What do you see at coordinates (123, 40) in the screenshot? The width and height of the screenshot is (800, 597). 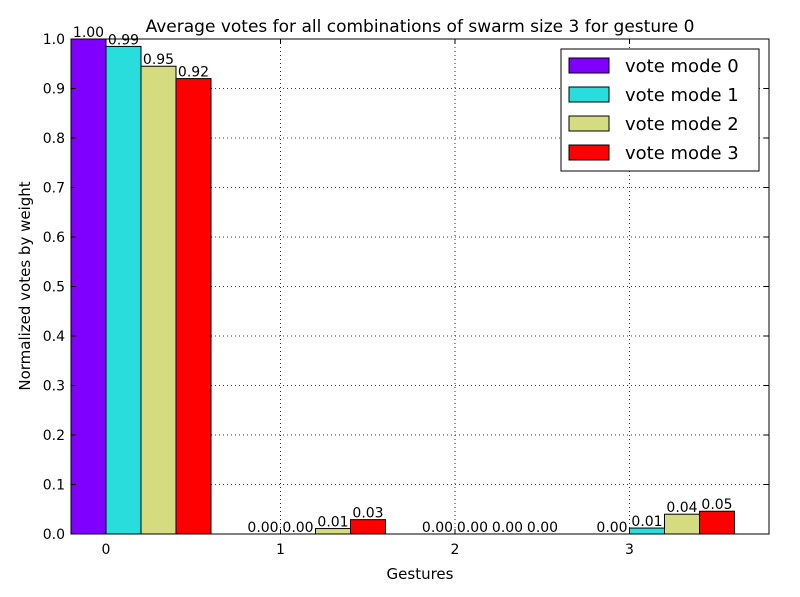 I see `bar-value-label: 0.99` at bounding box center [123, 40].